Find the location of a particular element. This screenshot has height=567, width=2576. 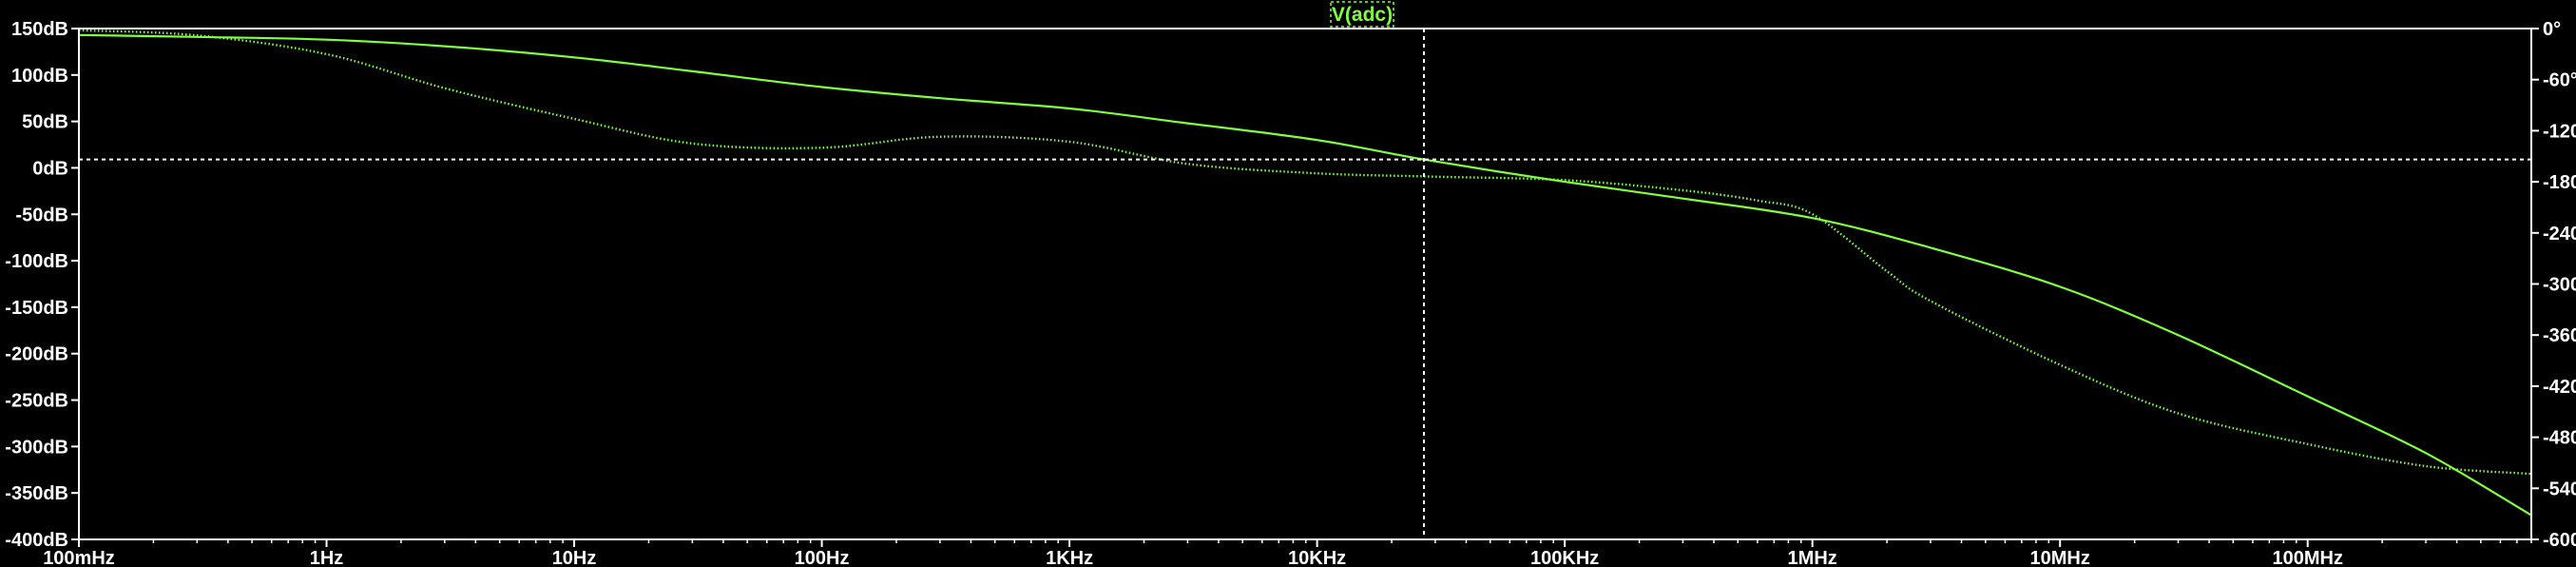

left-axis-tick-label: -200dB is located at coordinates (36, 354).